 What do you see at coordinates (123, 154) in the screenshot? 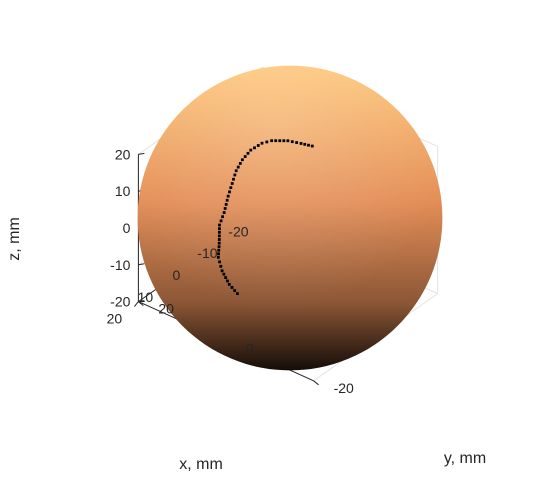
I see `z-tick-label: 20` at bounding box center [123, 154].